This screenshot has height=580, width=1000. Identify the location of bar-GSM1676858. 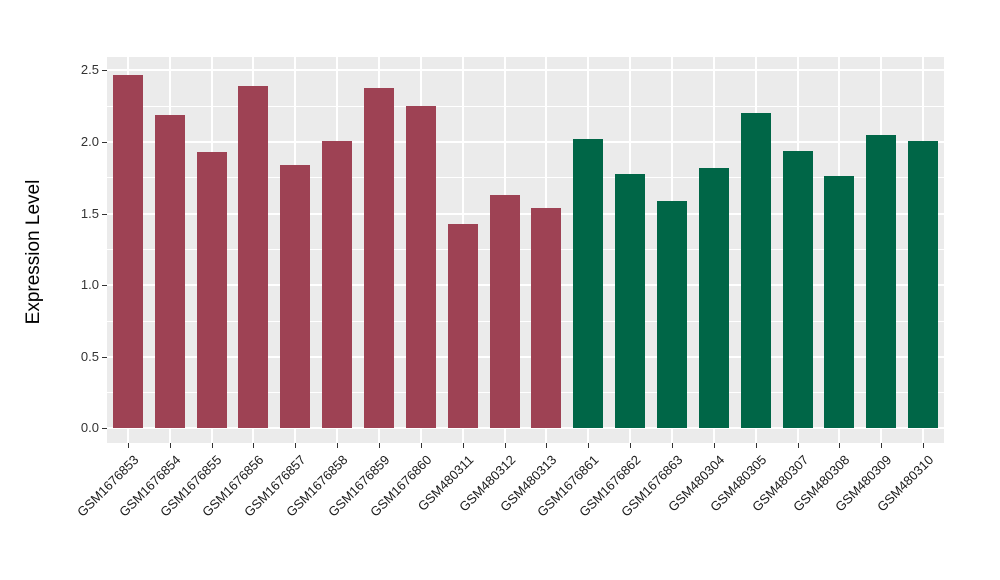
(337, 284).